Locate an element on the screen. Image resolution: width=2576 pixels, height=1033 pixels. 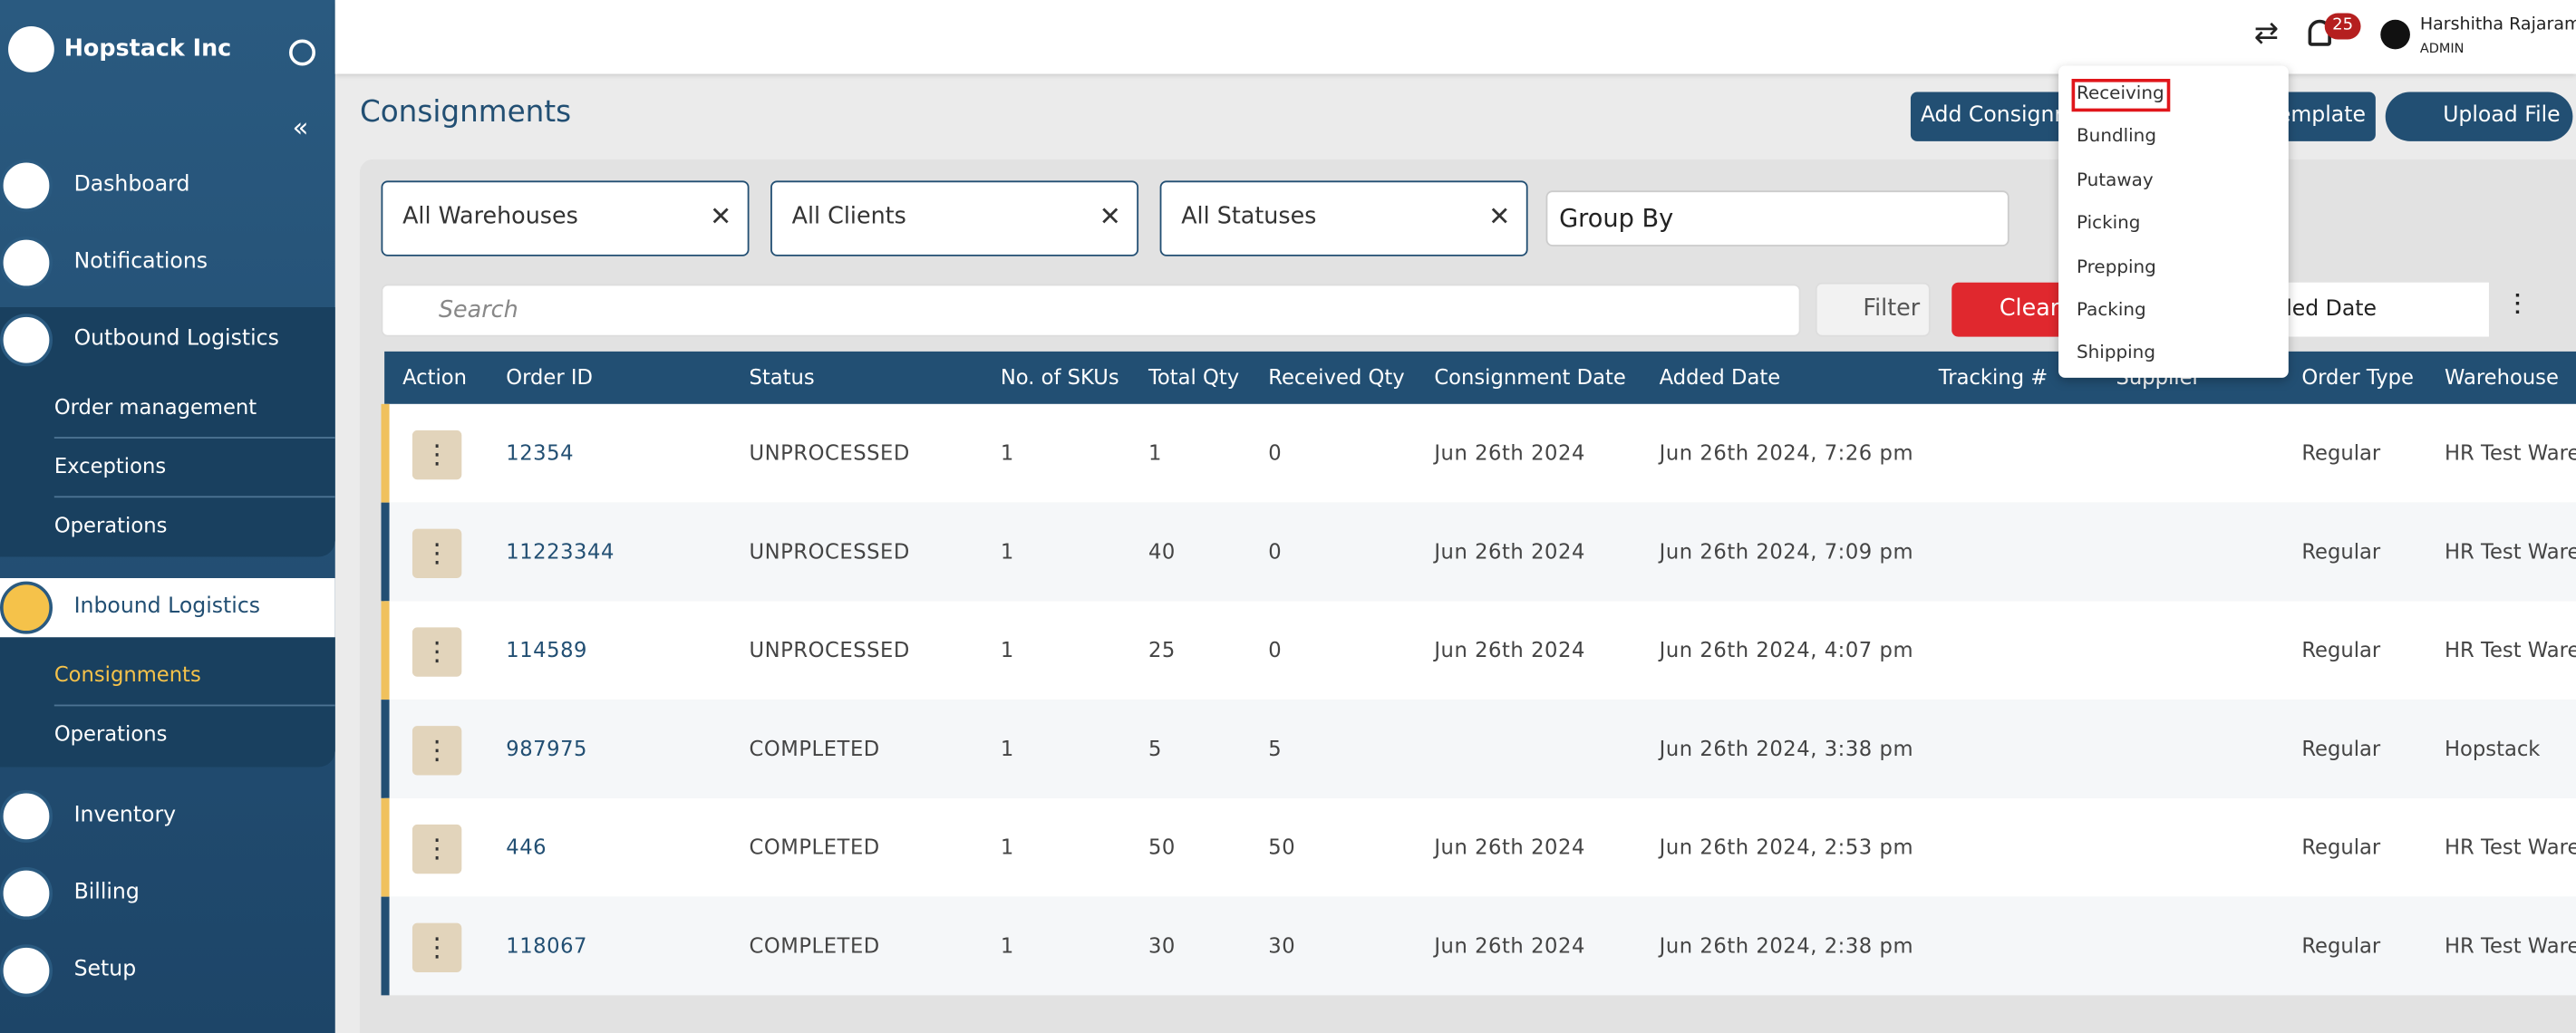
cell: Jun 26th 2024, 2:53 pm is located at coordinates (1786, 846).